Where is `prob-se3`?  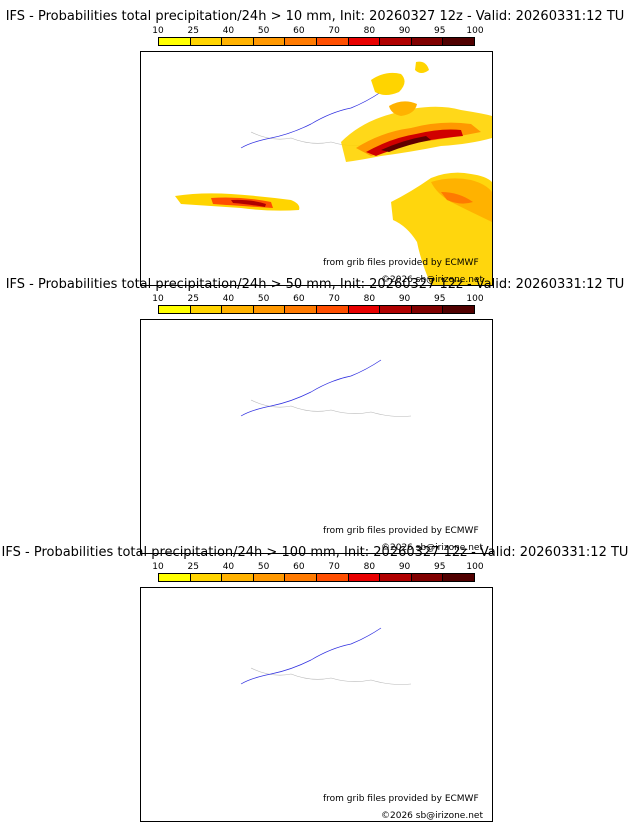
prob-se3 is located at coordinates (457, 198).